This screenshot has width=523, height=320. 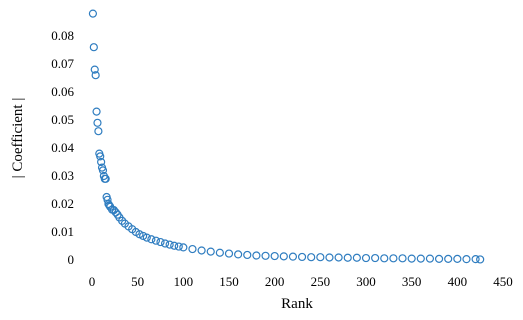 I want to click on x-tick-label: 100, so click(x=184, y=281).